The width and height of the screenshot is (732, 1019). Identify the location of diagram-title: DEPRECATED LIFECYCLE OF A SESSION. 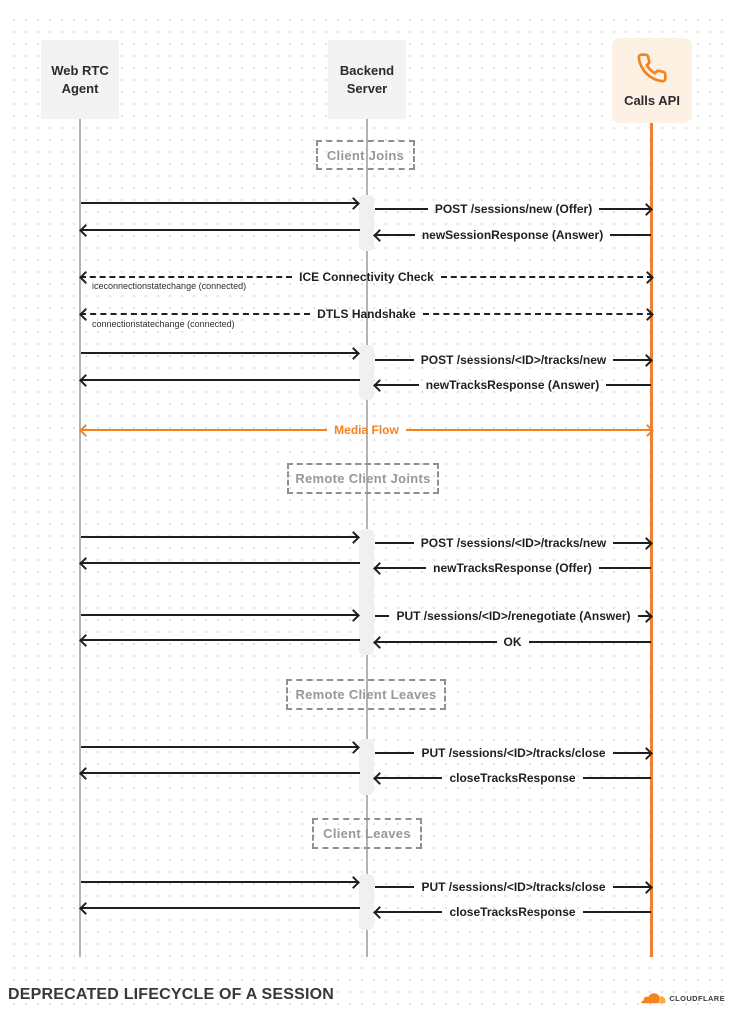
(171, 994).